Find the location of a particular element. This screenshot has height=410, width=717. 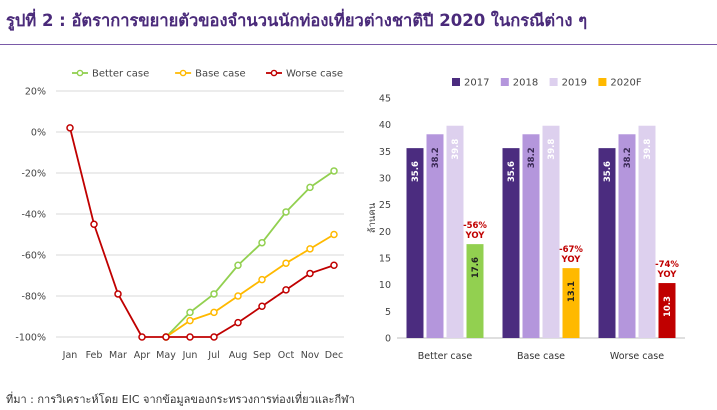

bar-y-tick: 0 is located at coordinates (388, 339).